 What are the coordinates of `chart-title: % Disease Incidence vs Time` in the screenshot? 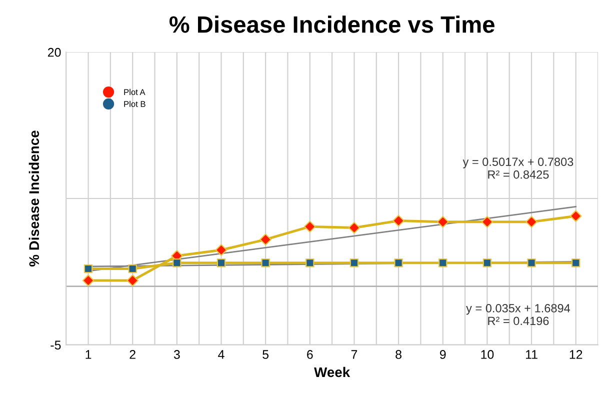 It's located at (331, 24).